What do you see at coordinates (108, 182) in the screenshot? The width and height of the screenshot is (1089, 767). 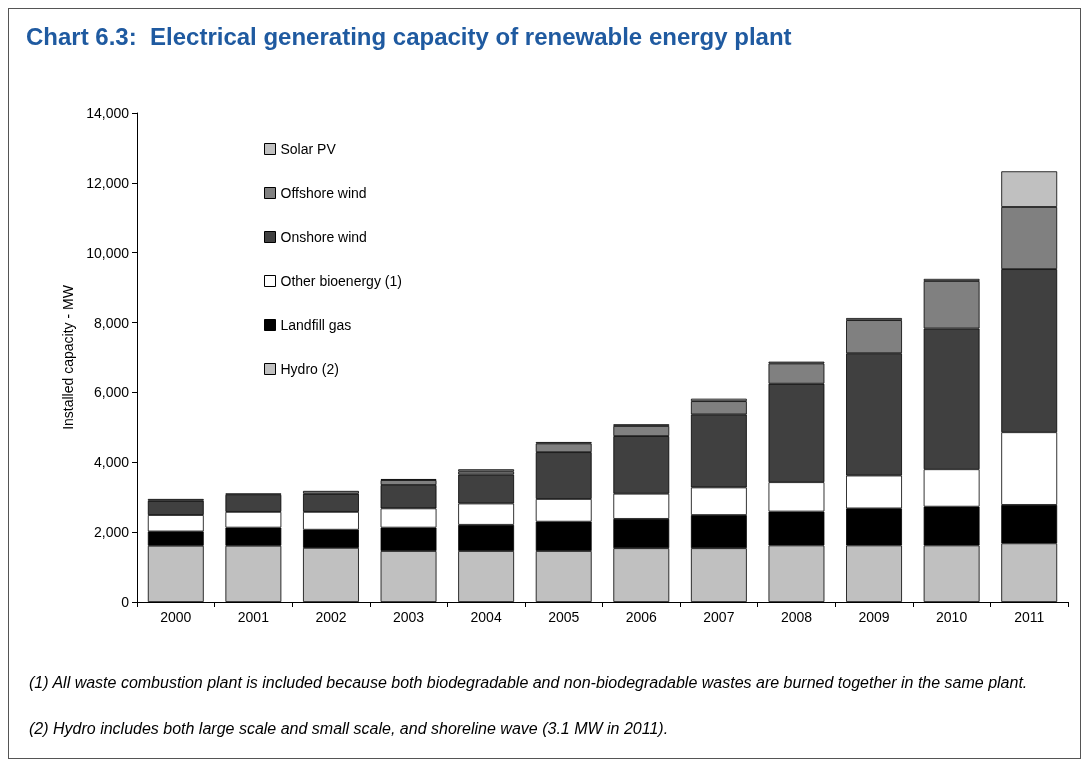 I see `y-tick-label: 12,000` at bounding box center [108, 182].